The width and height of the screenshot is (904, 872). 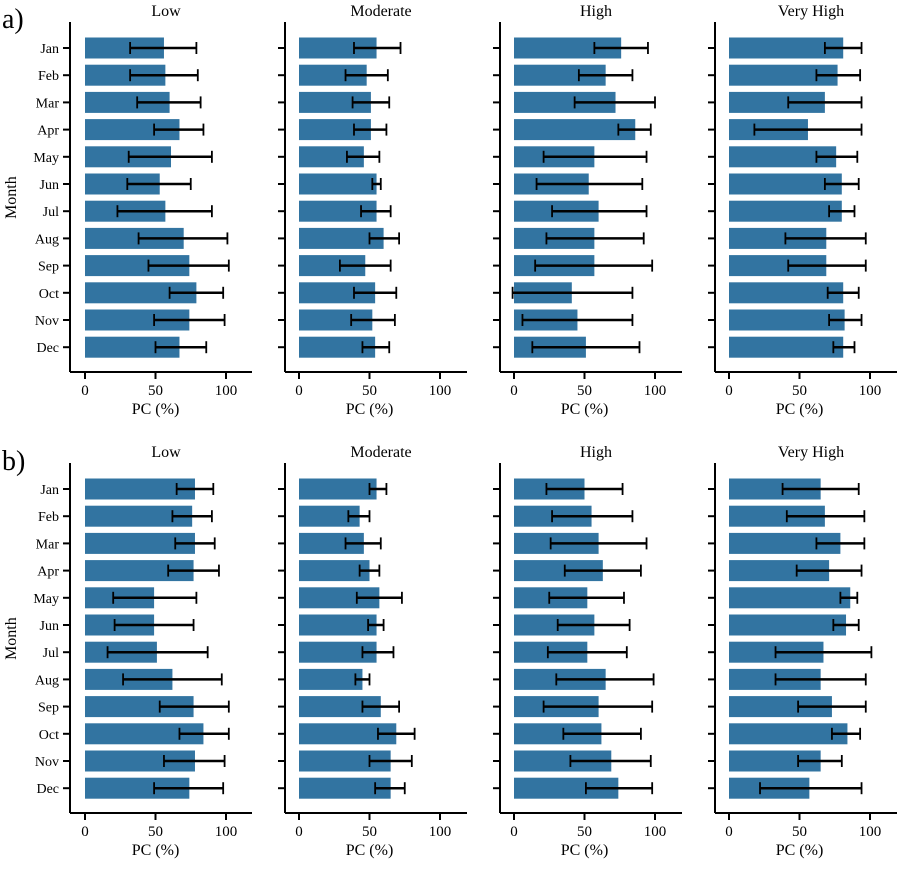 What do you see at coordinates (49, 294) in the screenshot?
I see `y-tick-label: Oct` at bounding box center [49, 294].